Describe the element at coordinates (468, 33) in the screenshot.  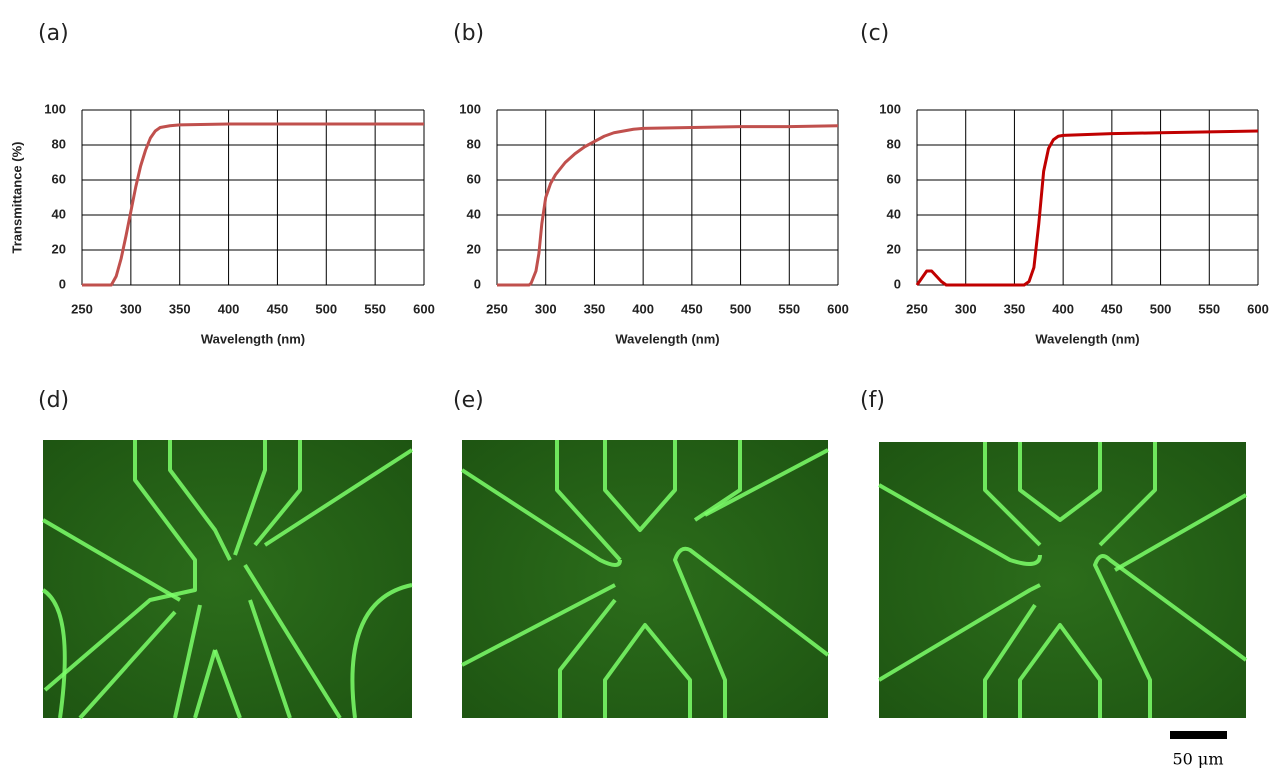
I see `panel-label: (b)` at that location.